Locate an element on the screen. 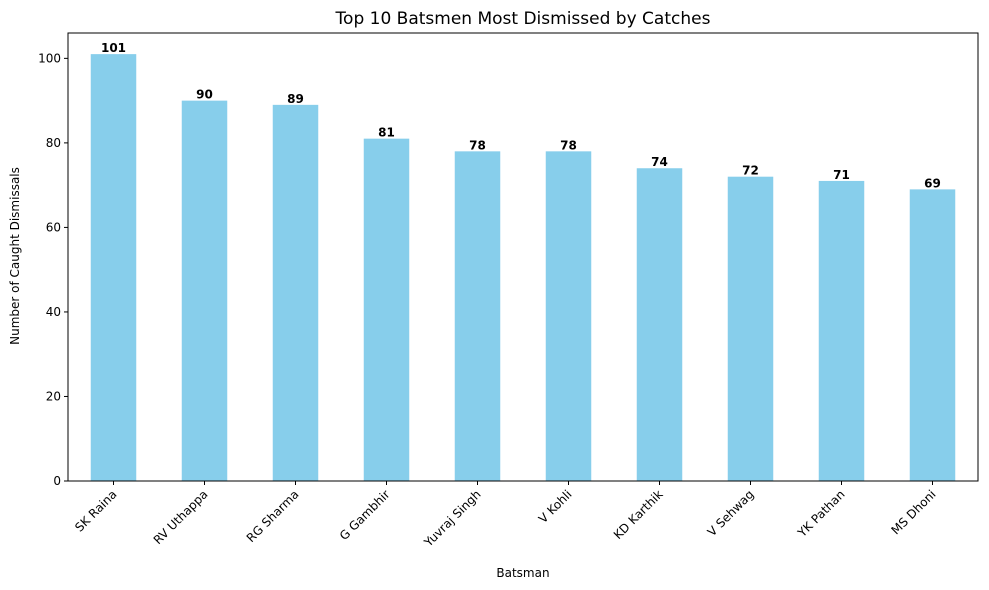 This screenshot has width=989, height=590. y-tick-label: 100 is located at coordinates (49, 58).